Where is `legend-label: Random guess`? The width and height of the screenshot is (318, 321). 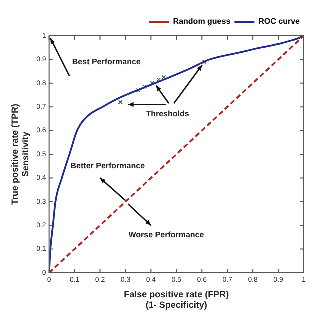 legend-label: Random guess is located at coordinates (202, 21).